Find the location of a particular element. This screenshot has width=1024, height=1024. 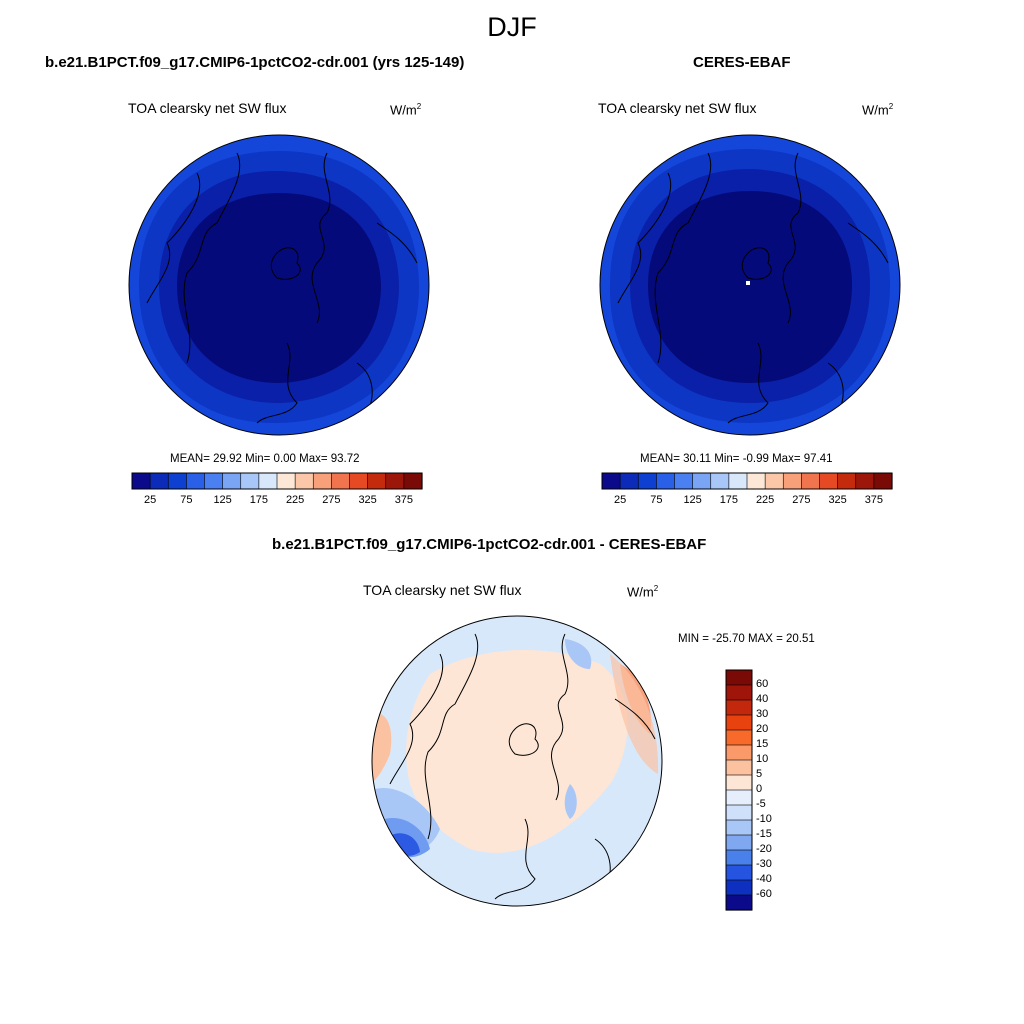

panel3-colorbar is located at coordinates (739, 790).